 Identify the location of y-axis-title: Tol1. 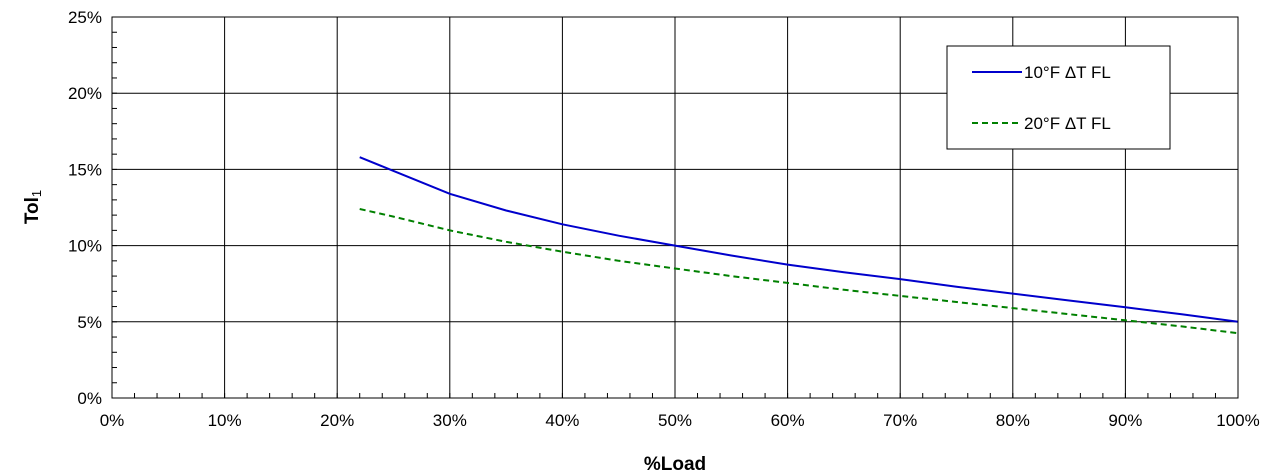
(33, 207).